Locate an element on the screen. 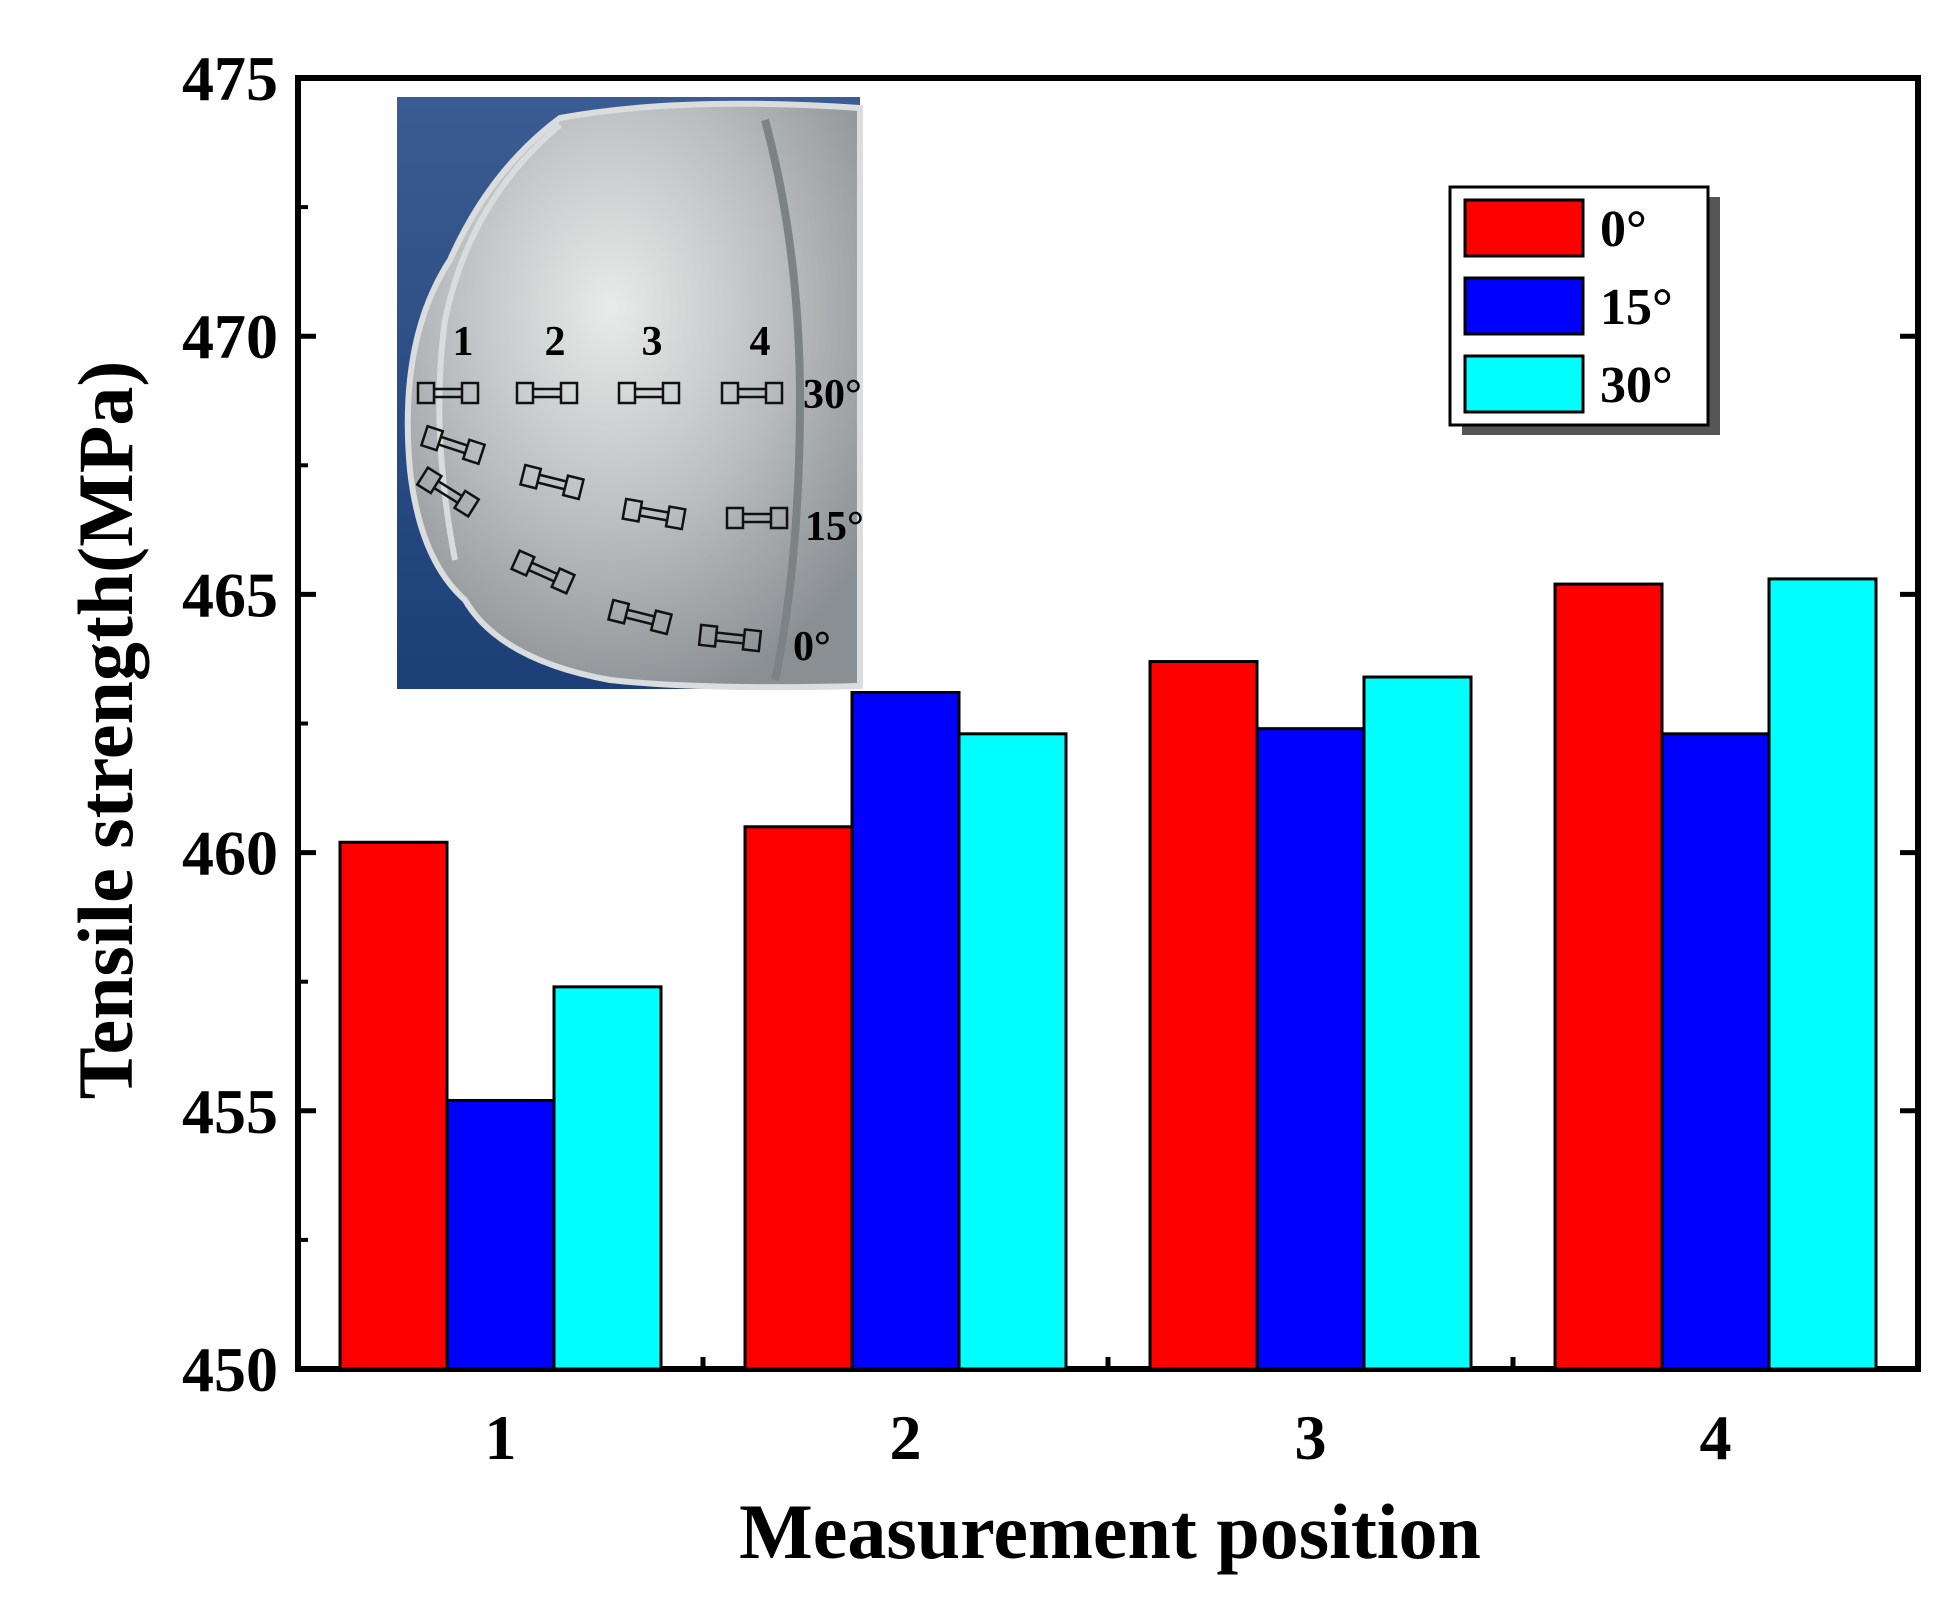 The height and width of the screenshot is (1599, 1959). inset-photo: 1 2 3 4 30° 15° 0° is located at coordinates (630, 394).